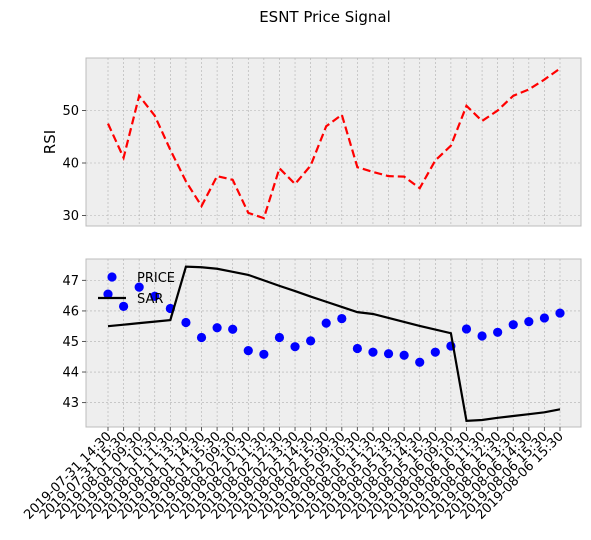 The image size is (591, 540). Describe the element at coordinates (70, 342) in the screenshot. I see `y-tick-label: 45` at that location.